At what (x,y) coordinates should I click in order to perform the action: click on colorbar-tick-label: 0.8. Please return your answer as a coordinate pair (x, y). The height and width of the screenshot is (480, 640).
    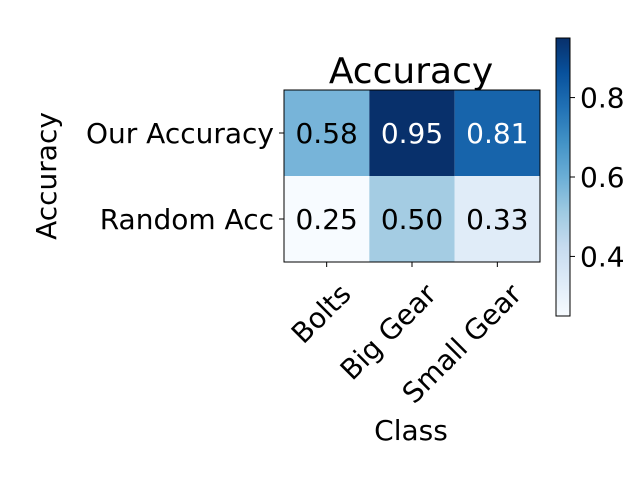
    Looking at the image, I should click on (602, 98).